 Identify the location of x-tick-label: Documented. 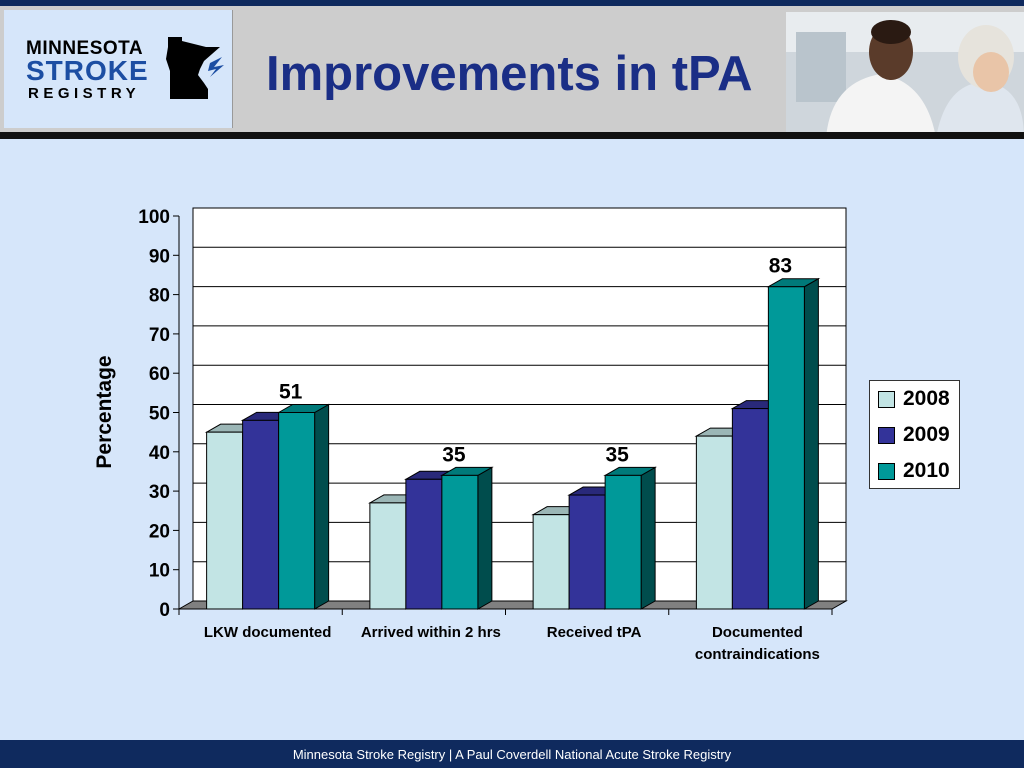
(757, 632).